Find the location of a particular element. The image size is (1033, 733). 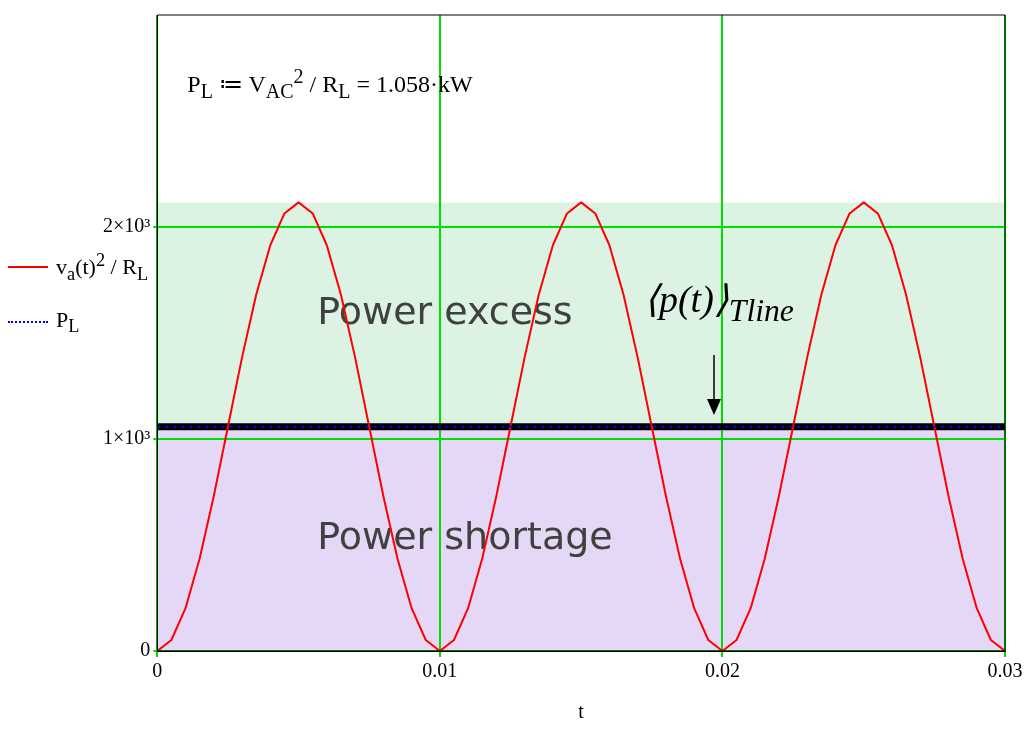

y-tick-label: 0 is located at coordinates (145, 649).